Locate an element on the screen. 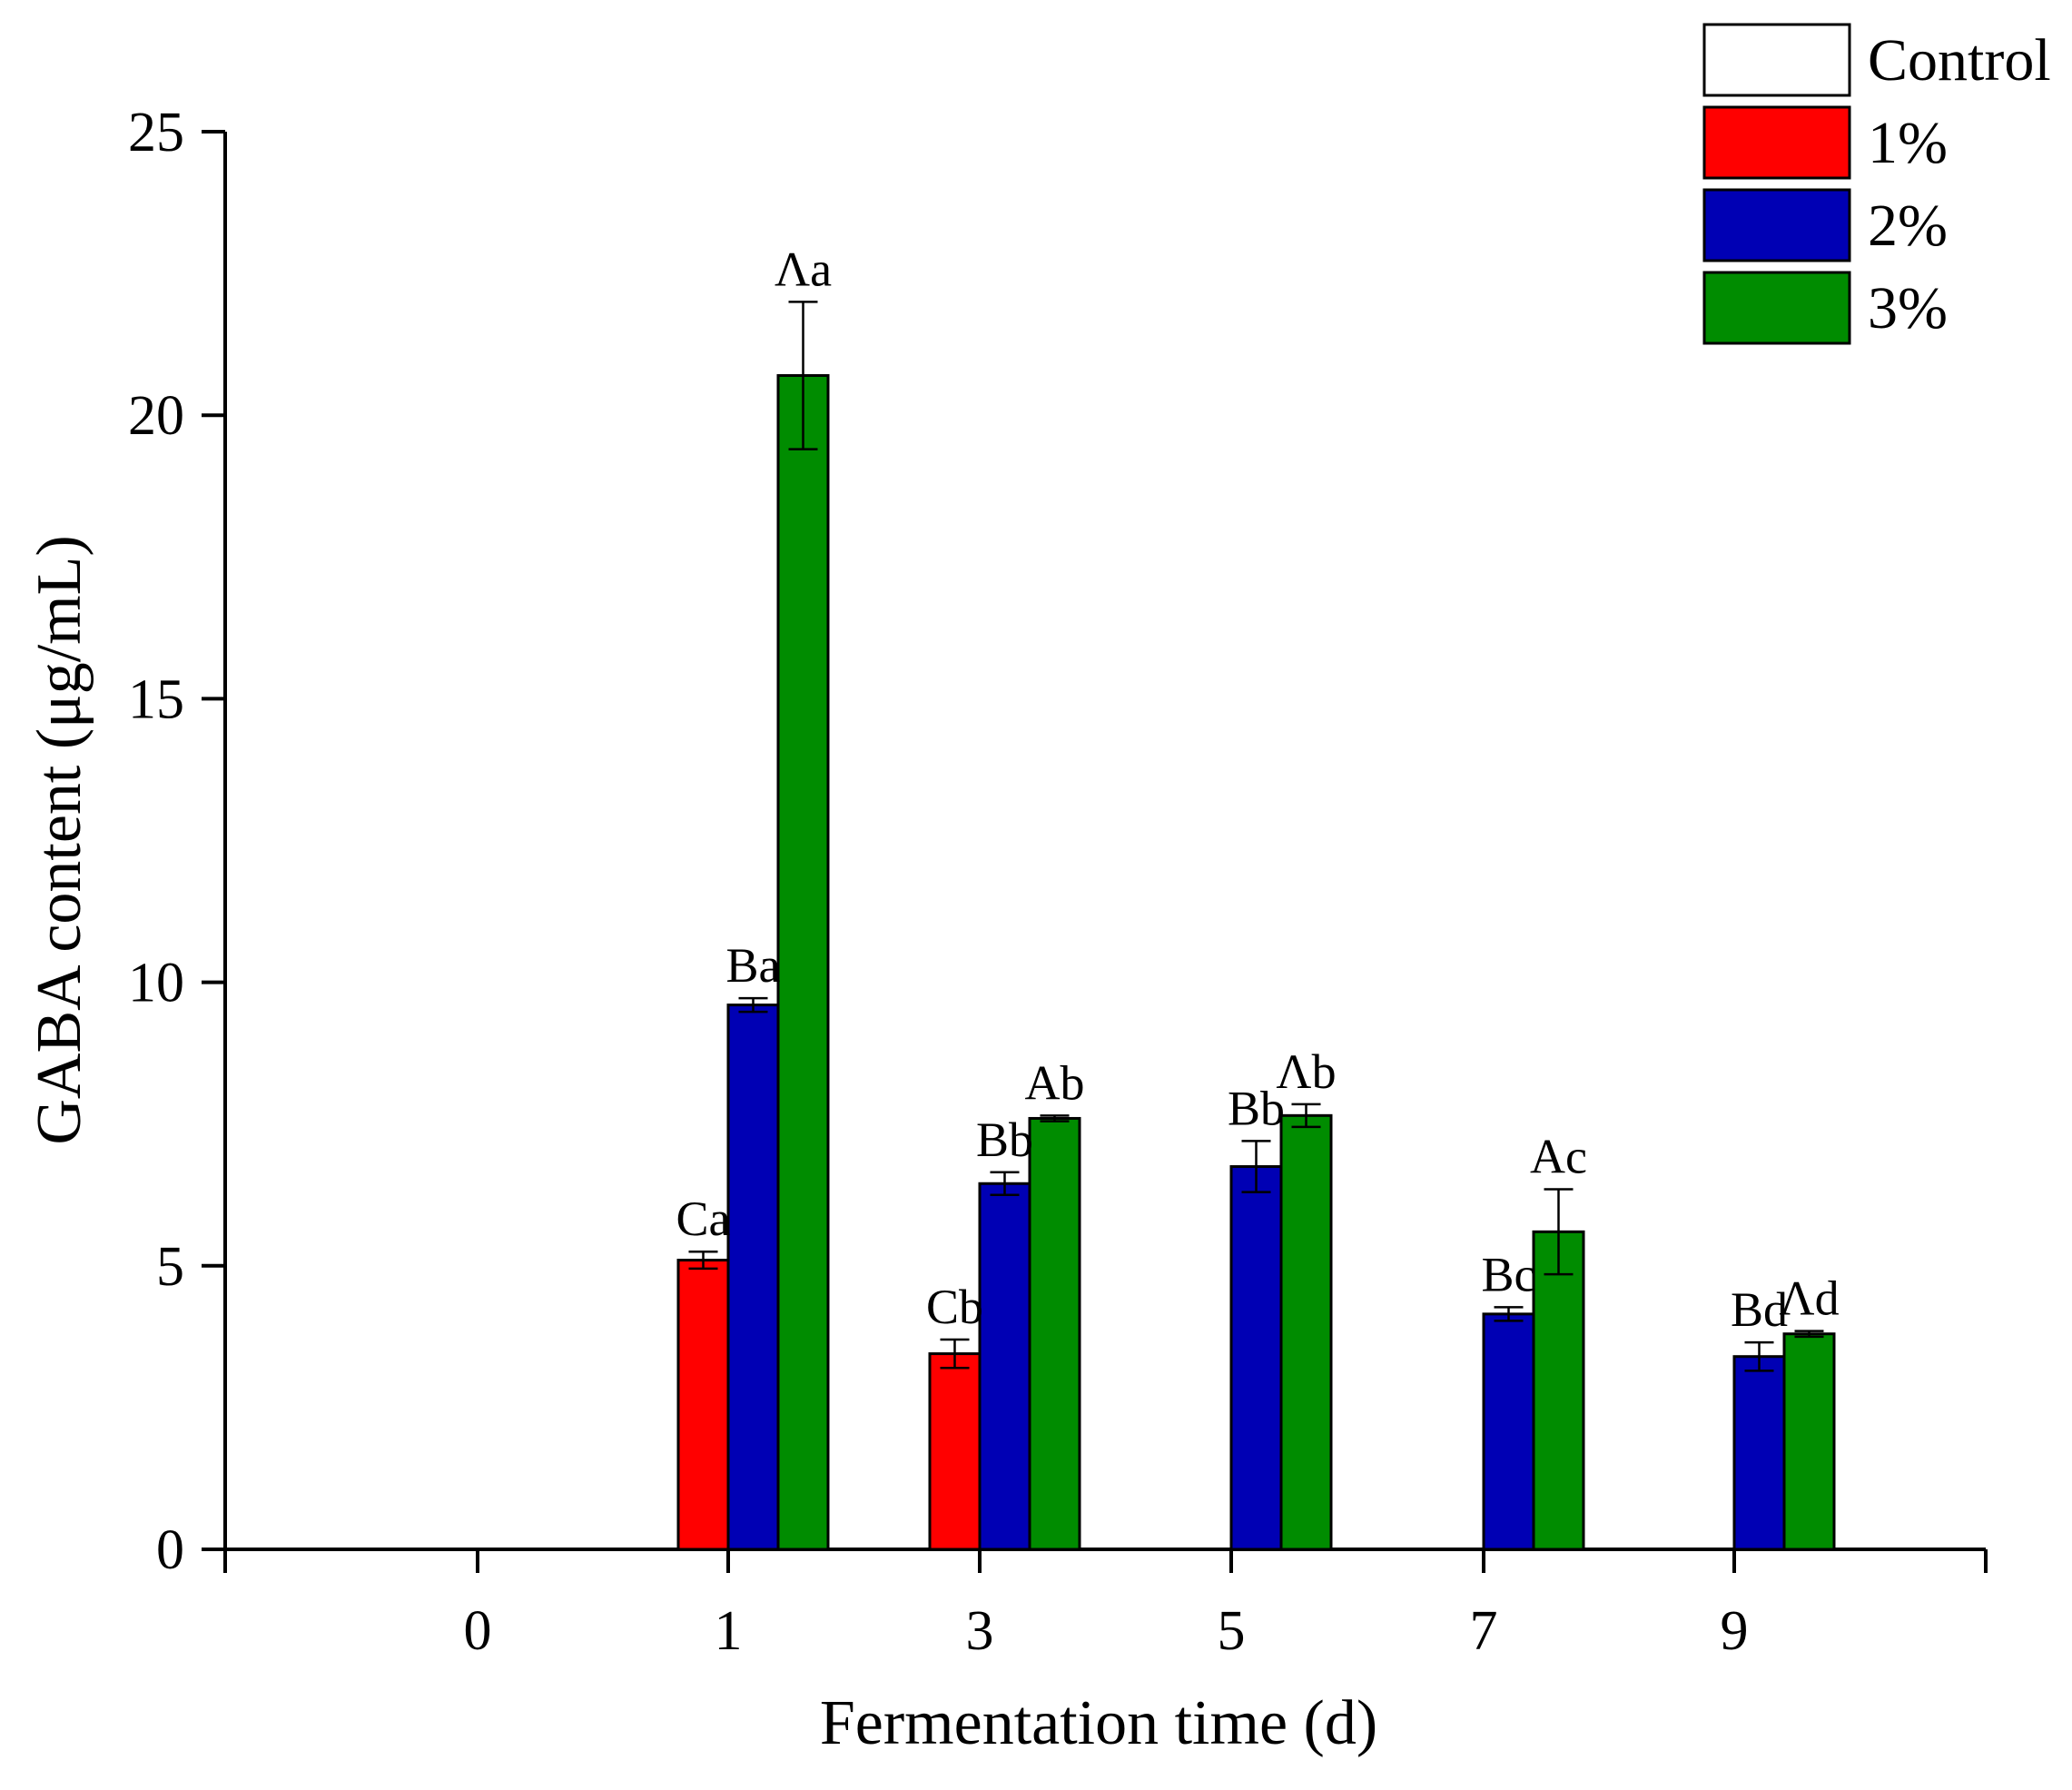 The height and width of the screenshot is (1790, 2072). x-tick-label: 3 is located at coordinates (980, 1631).